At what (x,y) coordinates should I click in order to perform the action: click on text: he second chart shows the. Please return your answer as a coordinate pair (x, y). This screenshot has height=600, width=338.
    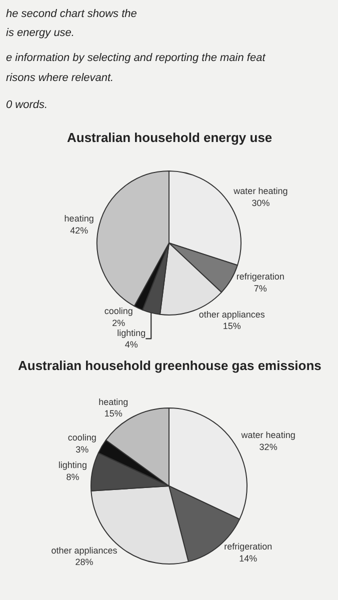
    Looking at the image, I should click on (71, 14).